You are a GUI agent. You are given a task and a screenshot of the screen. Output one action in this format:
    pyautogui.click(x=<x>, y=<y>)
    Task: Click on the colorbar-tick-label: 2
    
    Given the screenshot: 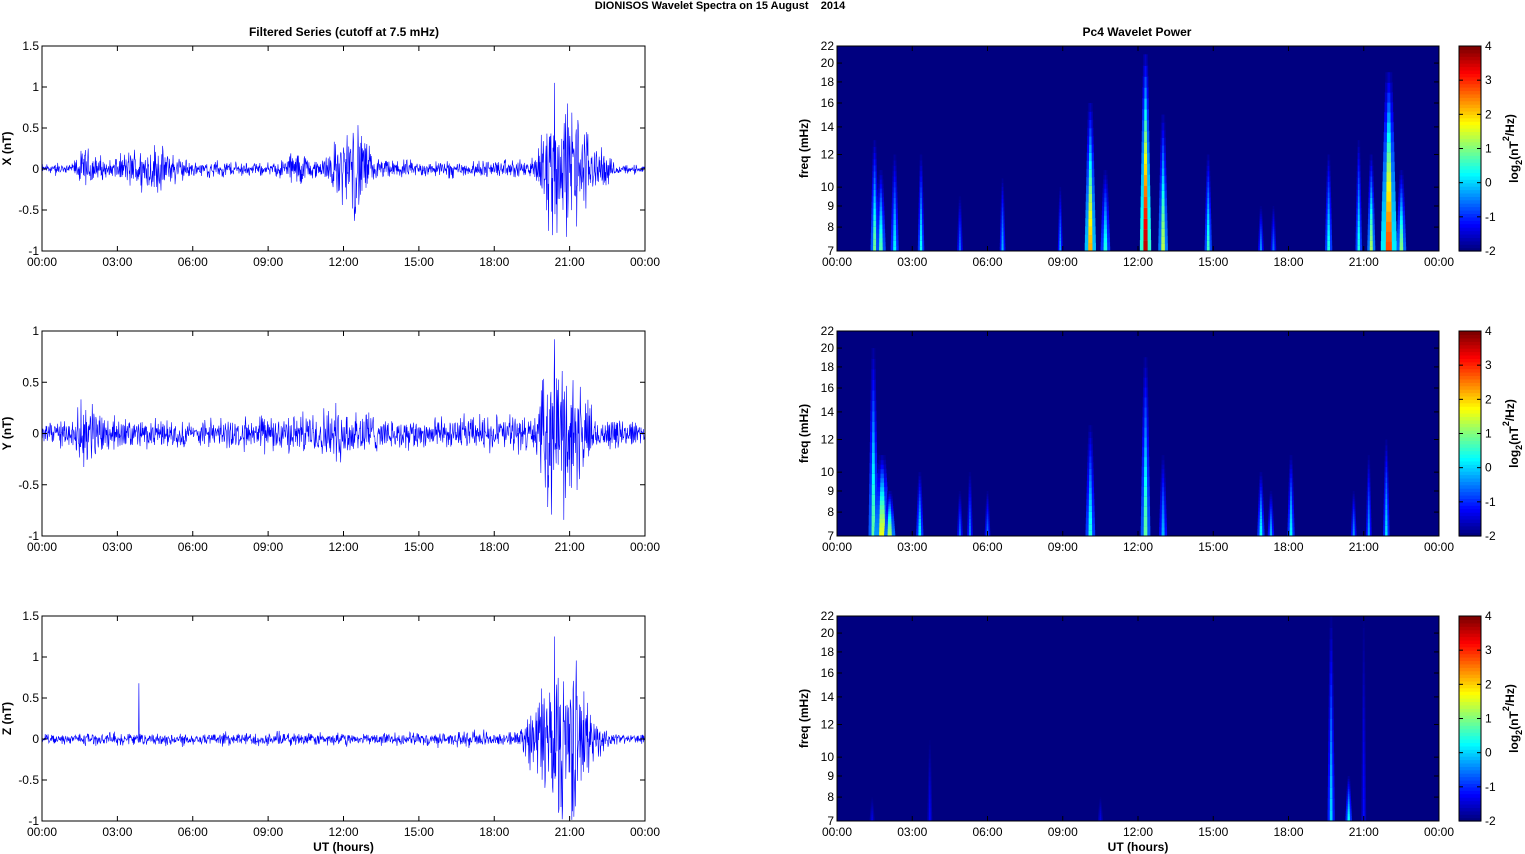 What is the action you would take?
    pyautogui.click(x=1488, y=684)
    